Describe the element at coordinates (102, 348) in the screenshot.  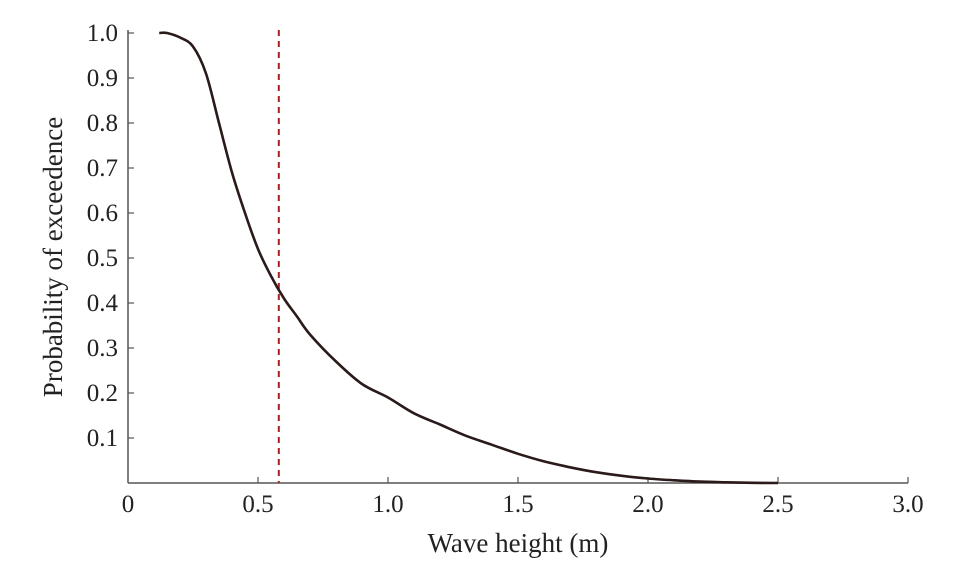
I see `y-tick-label: 0.3` at that location.